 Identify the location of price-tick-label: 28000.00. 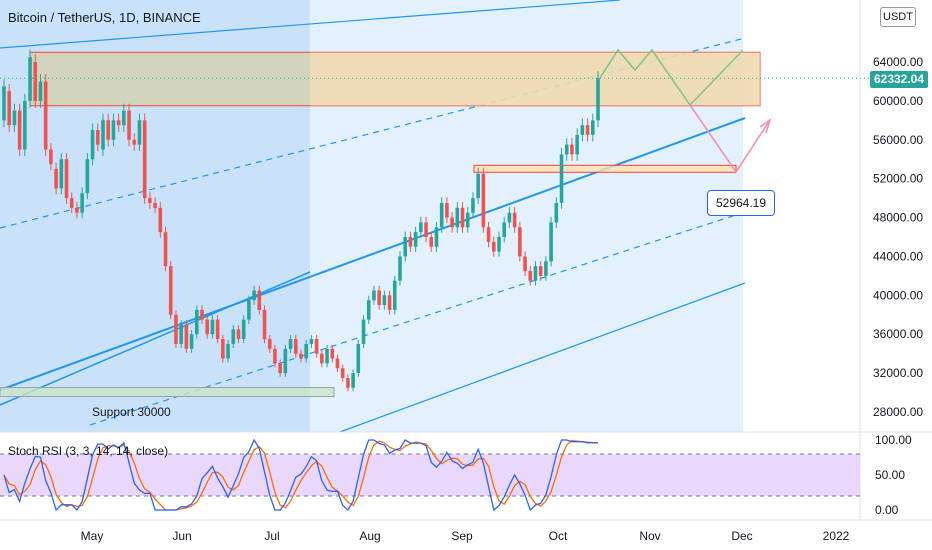
(898, 412).